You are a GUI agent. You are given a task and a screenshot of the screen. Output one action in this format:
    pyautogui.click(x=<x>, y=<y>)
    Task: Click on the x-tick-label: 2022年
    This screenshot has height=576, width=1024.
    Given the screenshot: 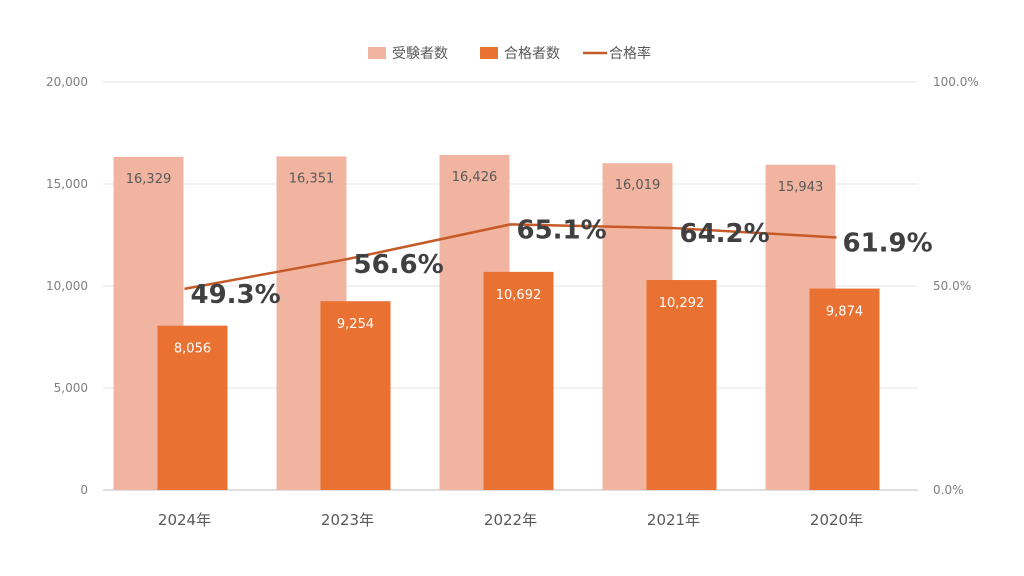 What is the action you would take?
    pyautogui.click(x=510, y=520)
    